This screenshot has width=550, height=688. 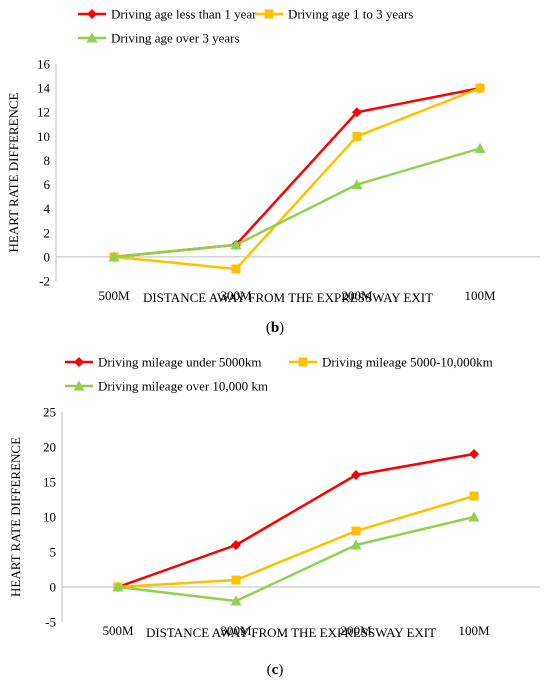 What do you see at coordinates (180, 362) in the screenshot?
I see `legend-label: Driving mileage under 5000km` at bounding box center [180, 362].